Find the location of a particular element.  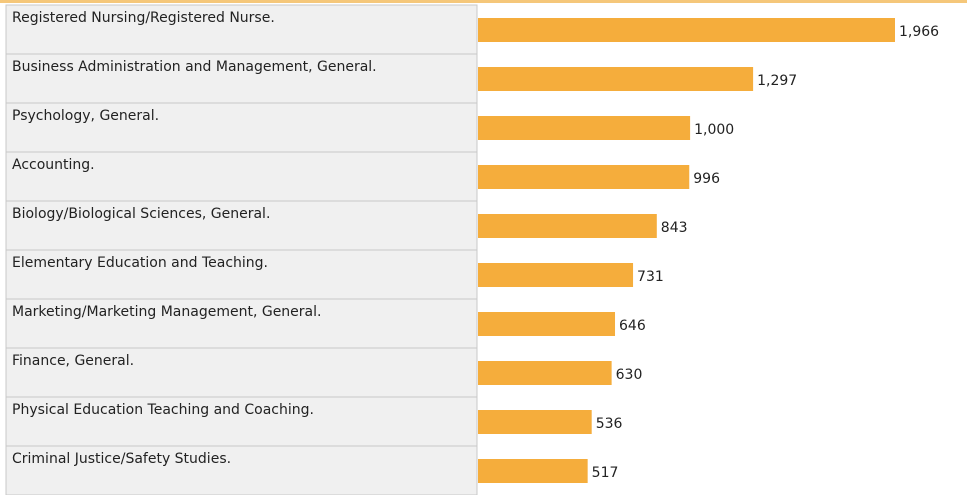

value-label: 517 is located at coordinates (605, 473).